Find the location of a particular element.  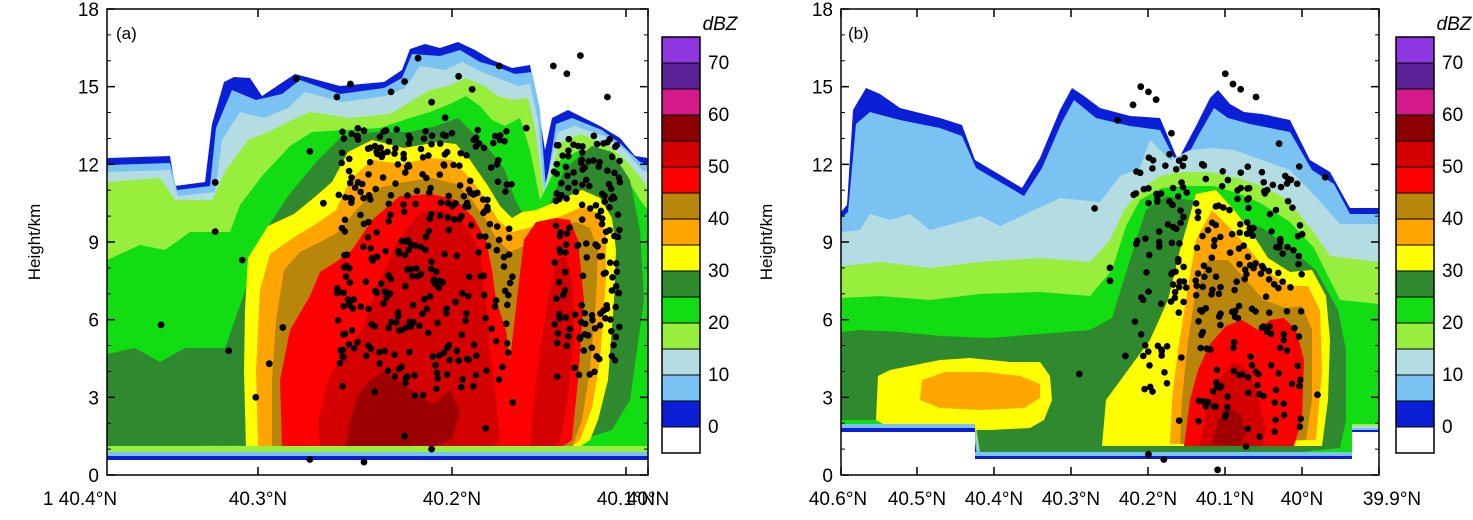

panel-b-colorbar-label: 70 is located at coordinates (1452, 63).